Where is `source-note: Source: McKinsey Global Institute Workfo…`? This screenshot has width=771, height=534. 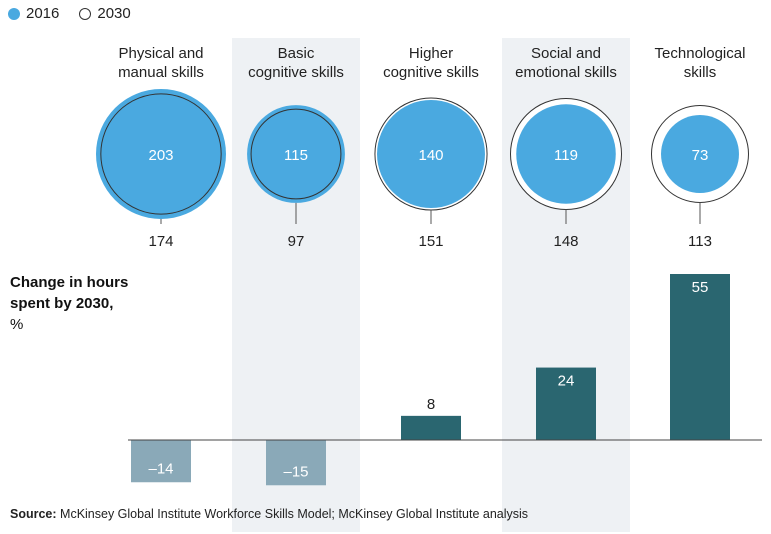 source-note: Source: McKinsey Global Institute Workfo… is located at coordinates (269, 514).